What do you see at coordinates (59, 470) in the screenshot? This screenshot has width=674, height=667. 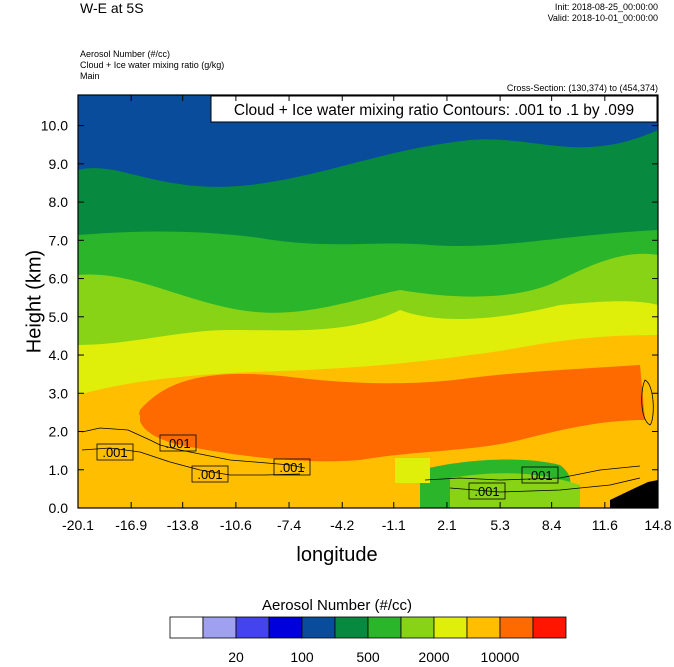 I see `y-tick-label: 1.0` at bounding box center [59, 470].